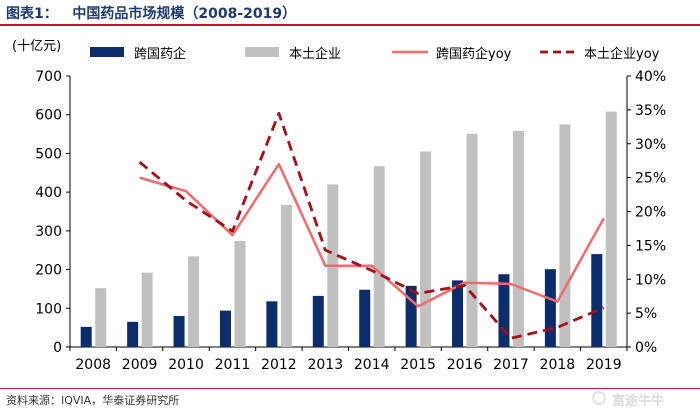 Image resolution: width=700 pixels, height=410 pixels. I want to click on legend-label: 跨国药企, so click(160, 54).